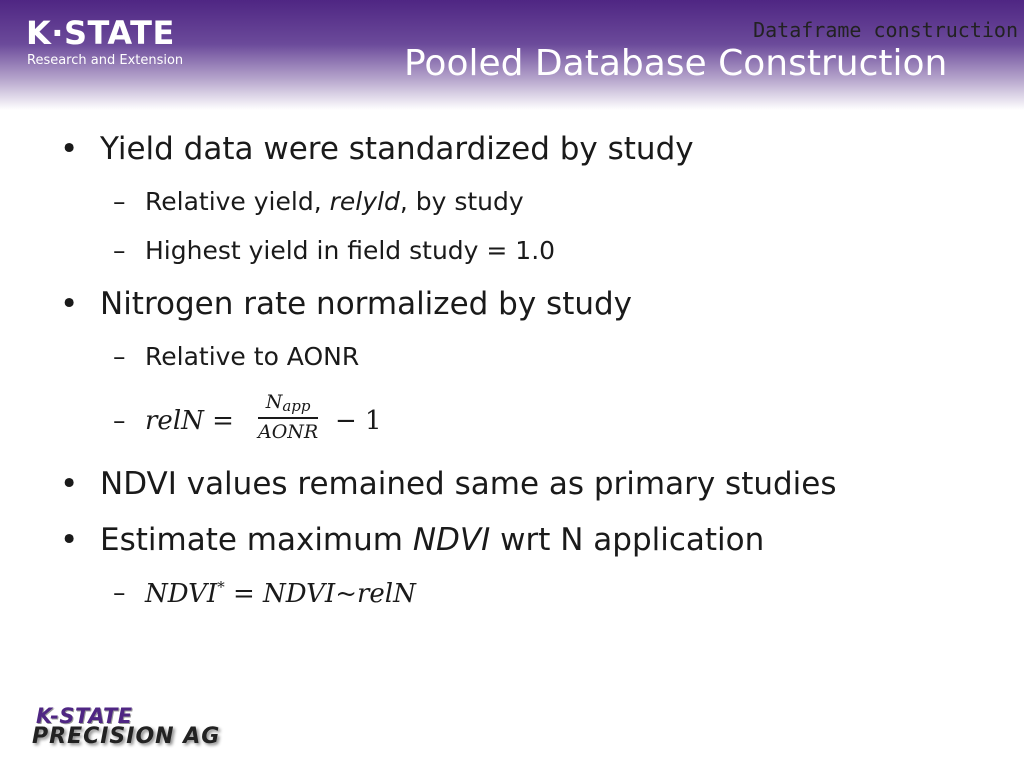 This screenshot has width=1024, height=768. Describe the element at coordinates (288, 417) in the screenshot. I see `fraction: Napp AONR` at that location.